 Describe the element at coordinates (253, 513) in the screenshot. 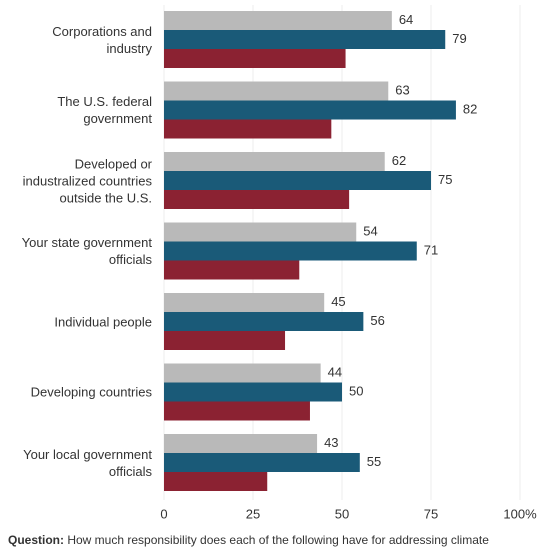

I see `x-tick-label: 25` at that location.